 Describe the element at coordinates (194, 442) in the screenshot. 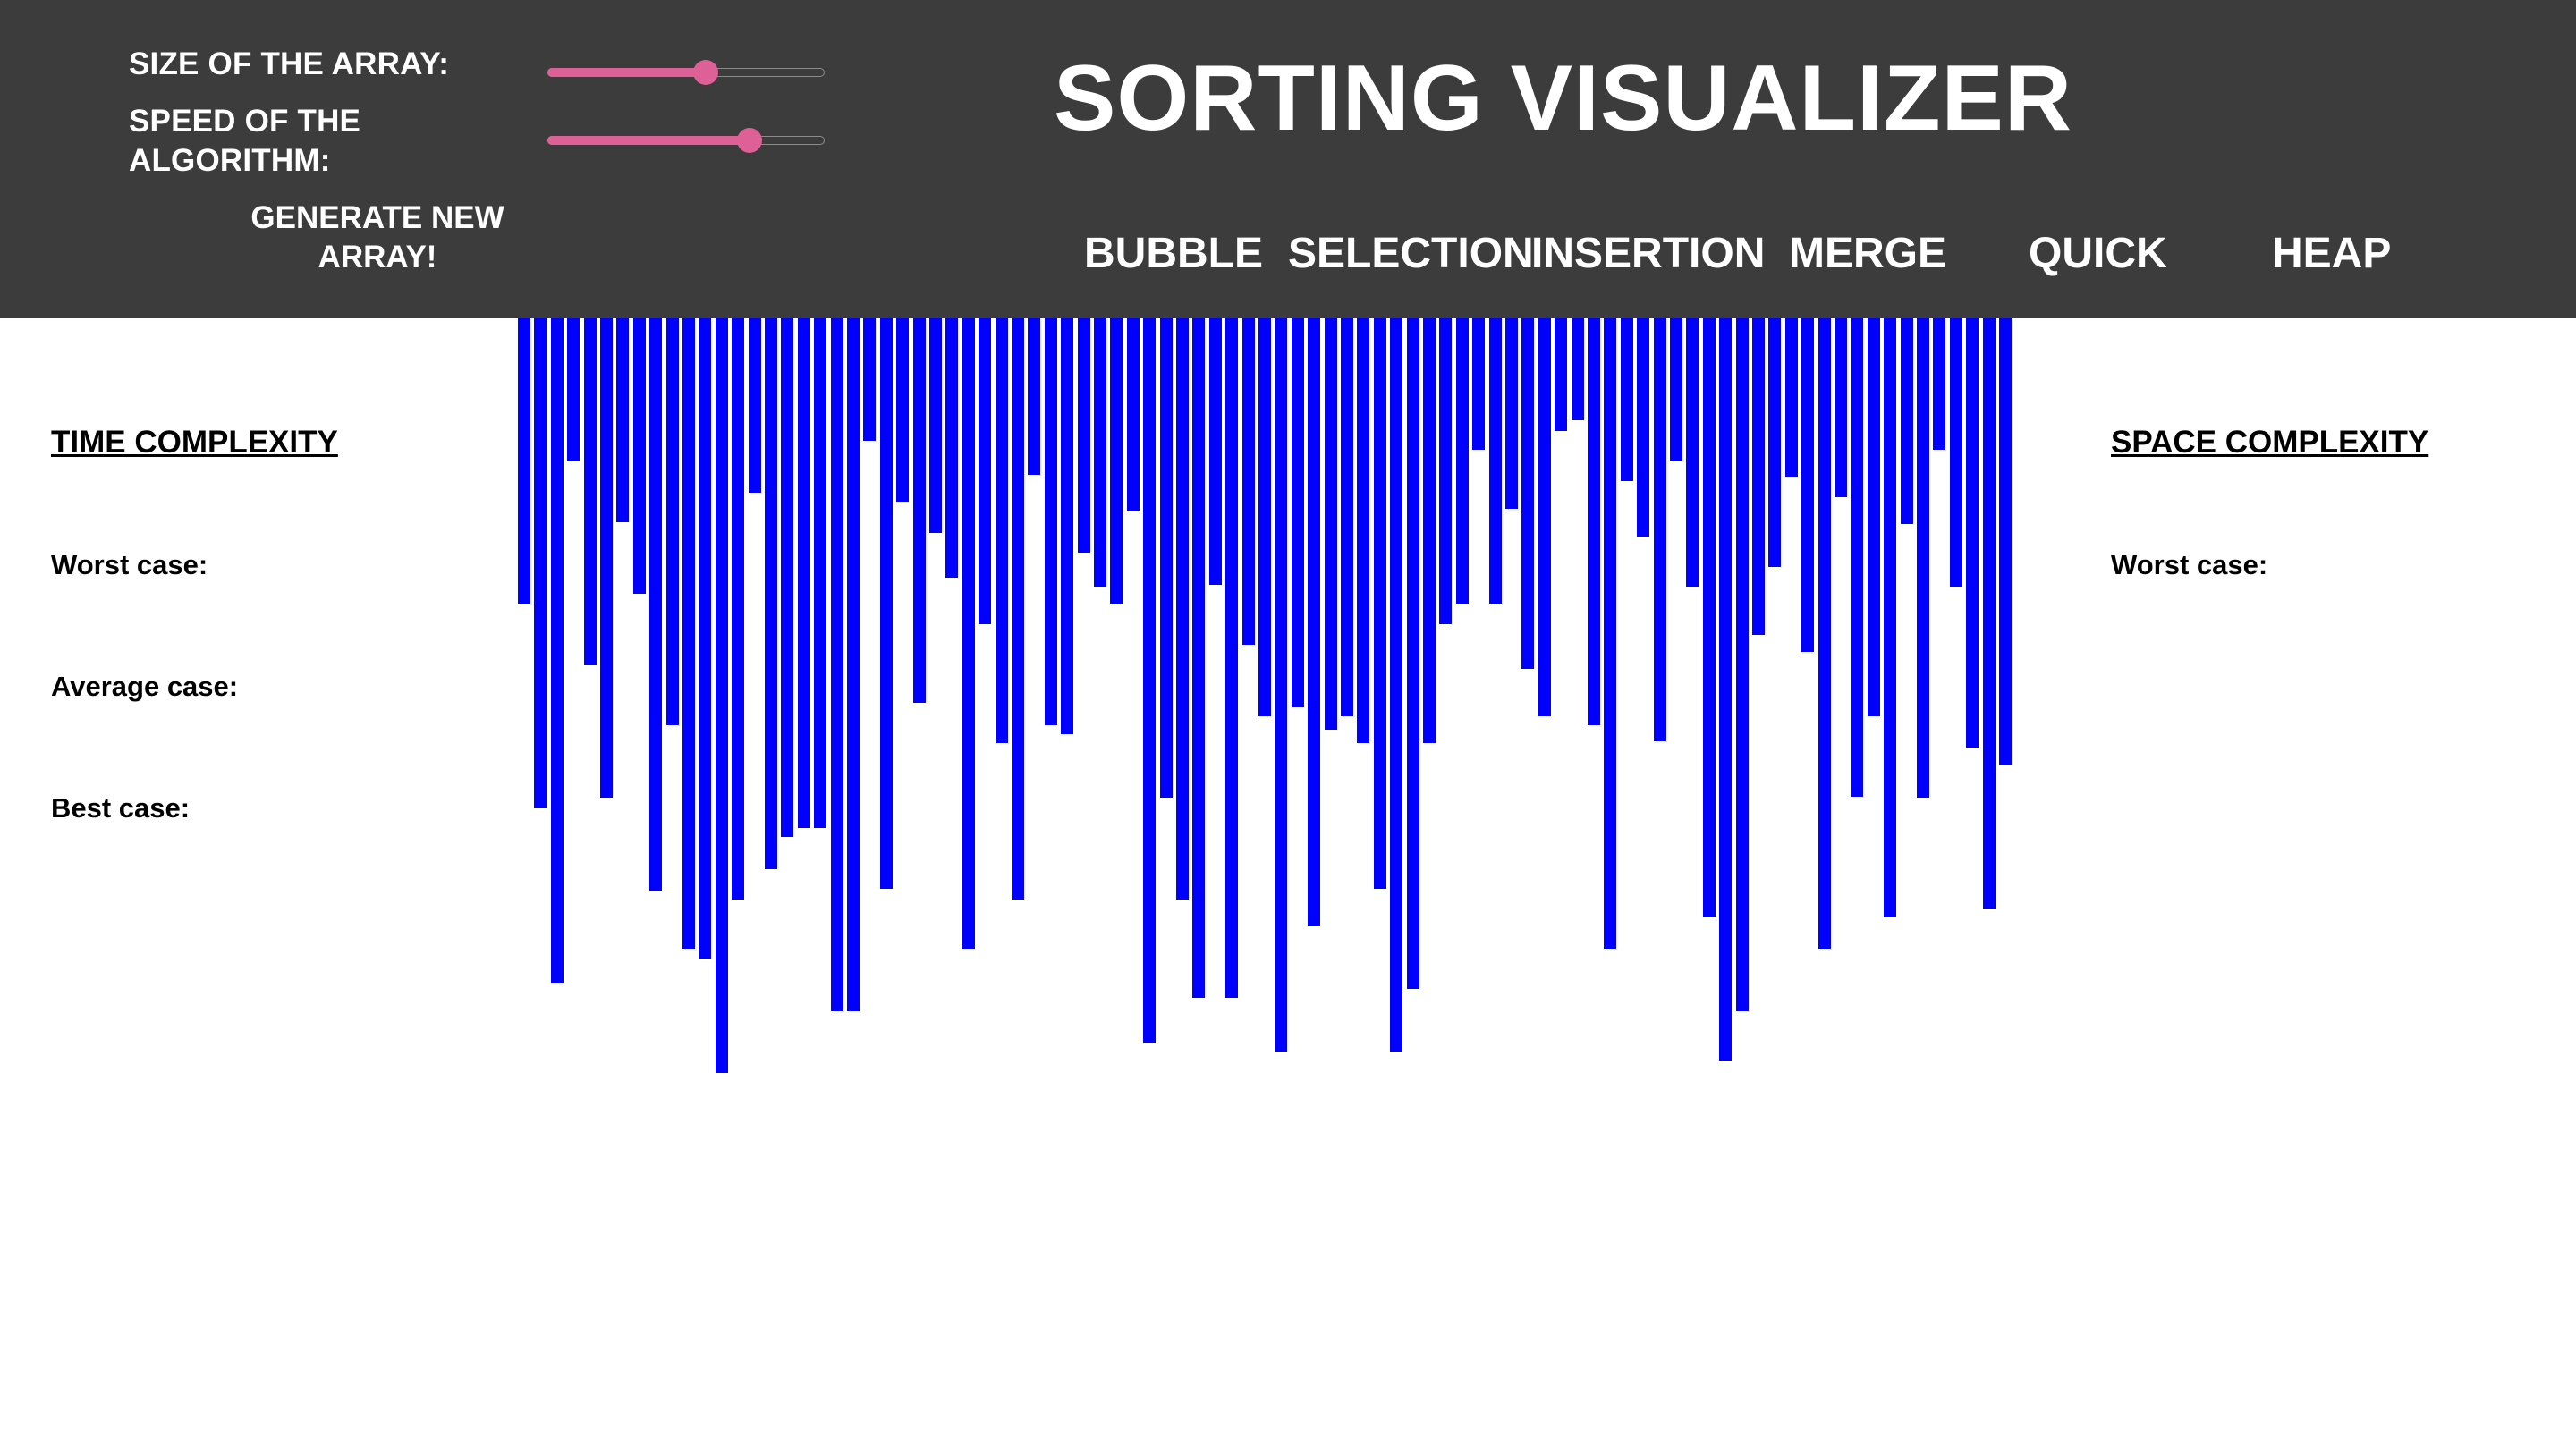

I see `time-complexity-heading: TIME COMPLEXITY` at that location.